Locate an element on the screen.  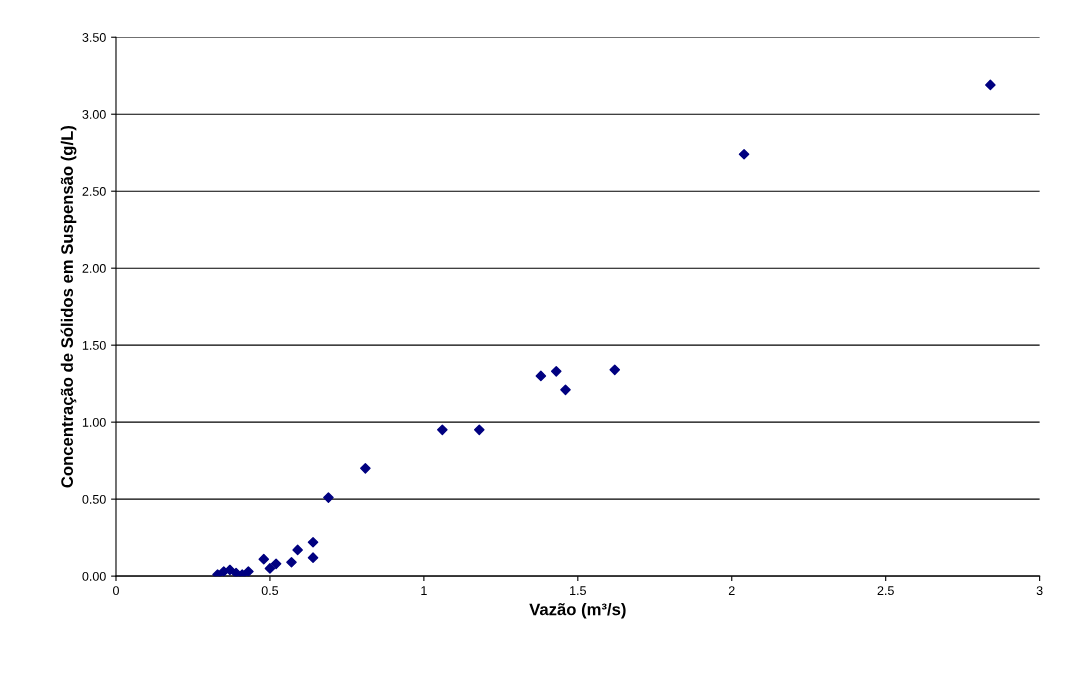
y-tick-label: 3.50 is located at coordinates (94, 37).